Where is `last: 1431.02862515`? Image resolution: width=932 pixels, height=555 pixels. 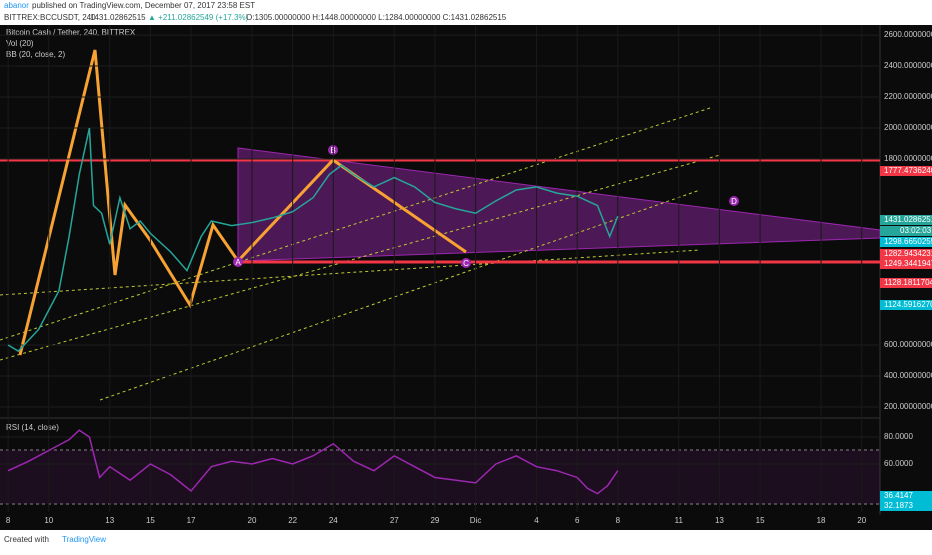 last: 1431.02862515 is located at coordinates (118, 17).